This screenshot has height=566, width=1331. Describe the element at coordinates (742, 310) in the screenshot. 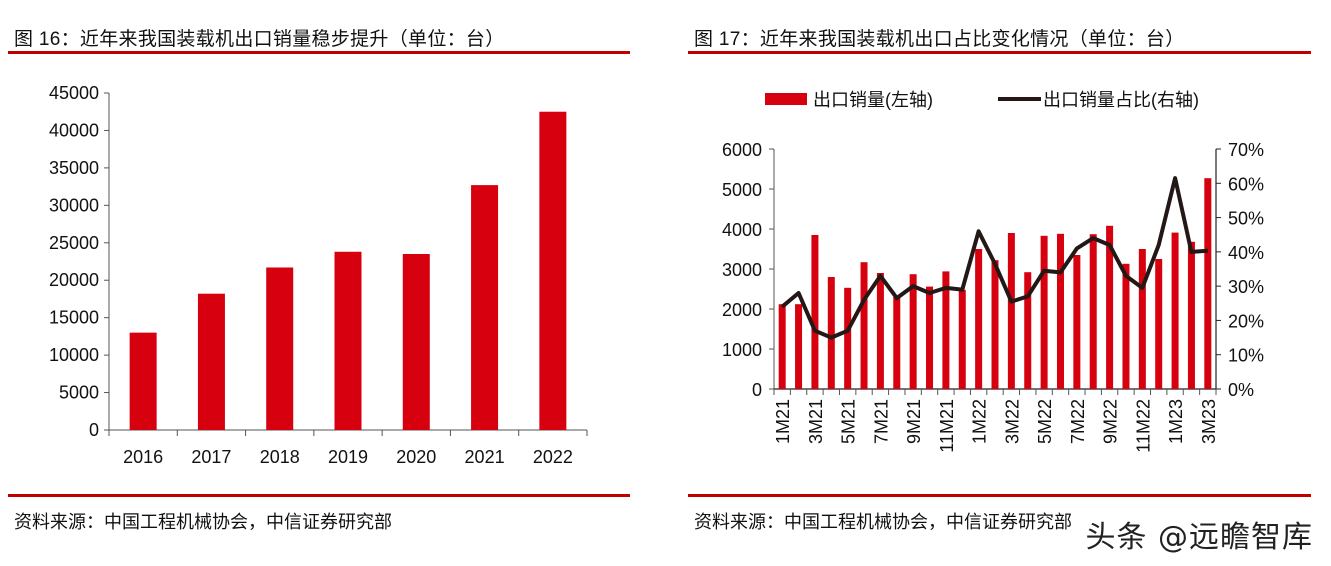

I see `left-y-tick-label: 2000` at that location.